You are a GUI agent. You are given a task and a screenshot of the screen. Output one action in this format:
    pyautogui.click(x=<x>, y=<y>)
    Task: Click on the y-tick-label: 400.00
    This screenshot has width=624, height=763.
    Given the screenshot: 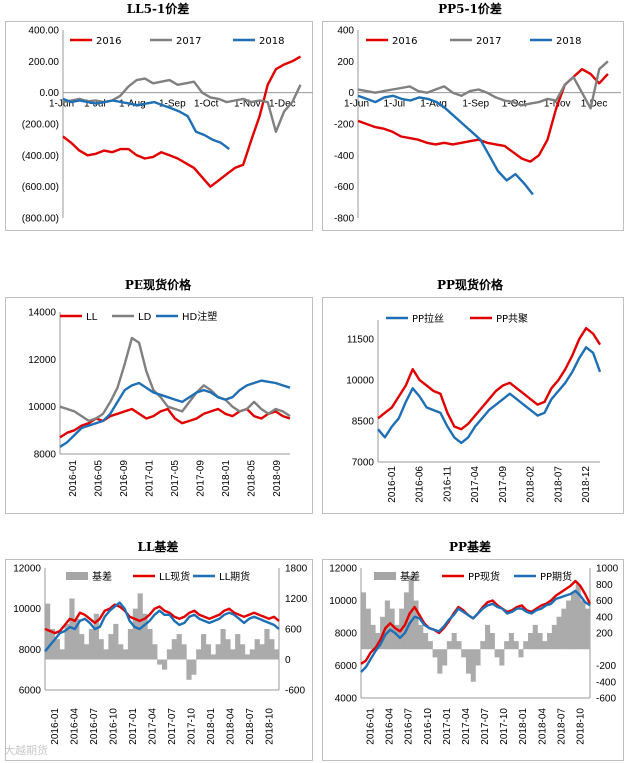 What is the action you would take?
    pyautogui.click(x=43, y=31)
    